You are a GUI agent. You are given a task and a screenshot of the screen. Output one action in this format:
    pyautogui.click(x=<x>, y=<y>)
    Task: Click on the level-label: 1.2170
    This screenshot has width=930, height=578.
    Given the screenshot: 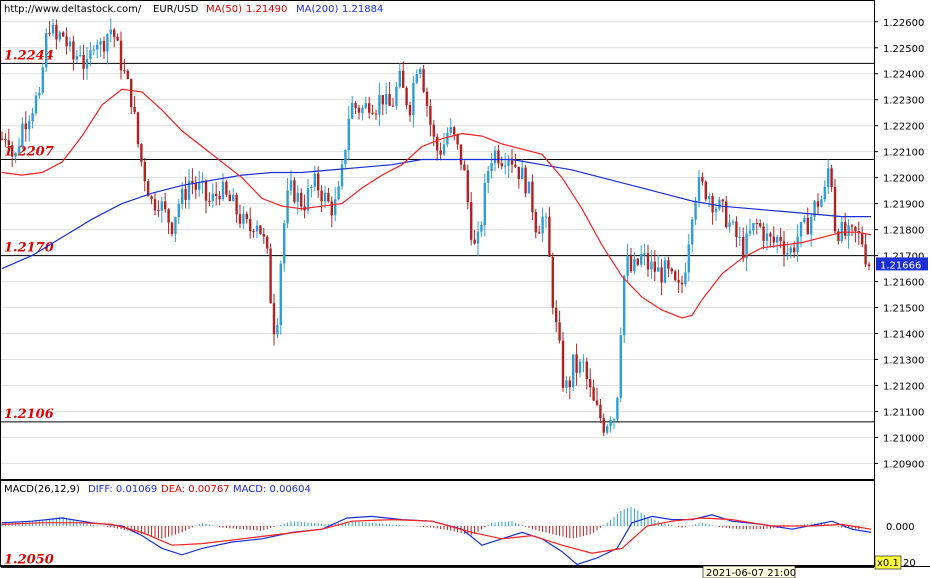 What is the action you would take?
    pyautogui.click(x=29, y=248)
    